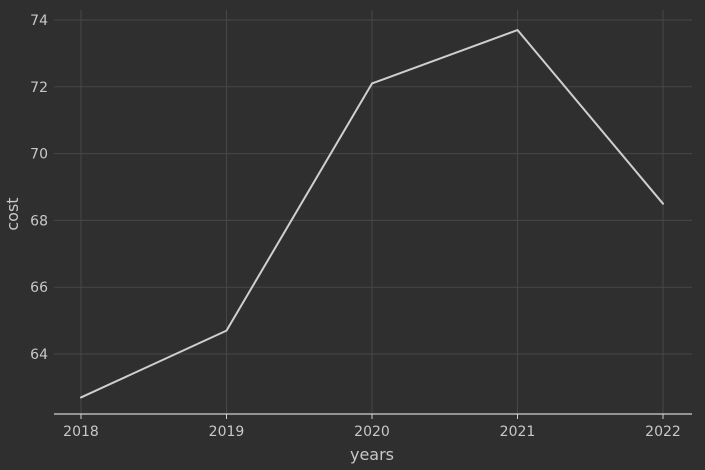 This screenshot has width=705, height=470. Describe the element at coordinates (373, 416) in the screenshot. I see `axis-layer` at that location.